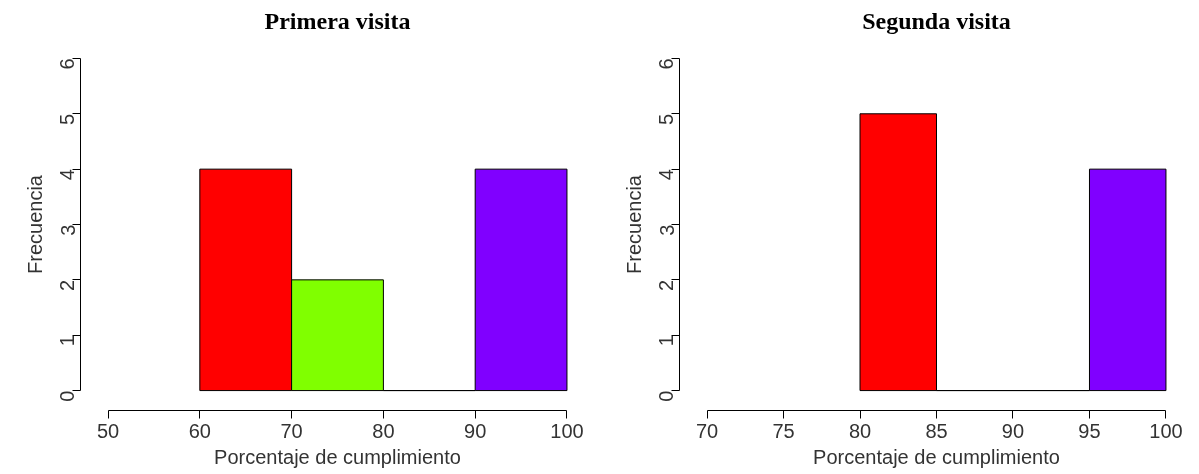 The height and width of the screenshot is (474, 1199). Describe the element at coordinates (936, 20) in the screenshot. I see `chart-title: Segunda visita` at that location.